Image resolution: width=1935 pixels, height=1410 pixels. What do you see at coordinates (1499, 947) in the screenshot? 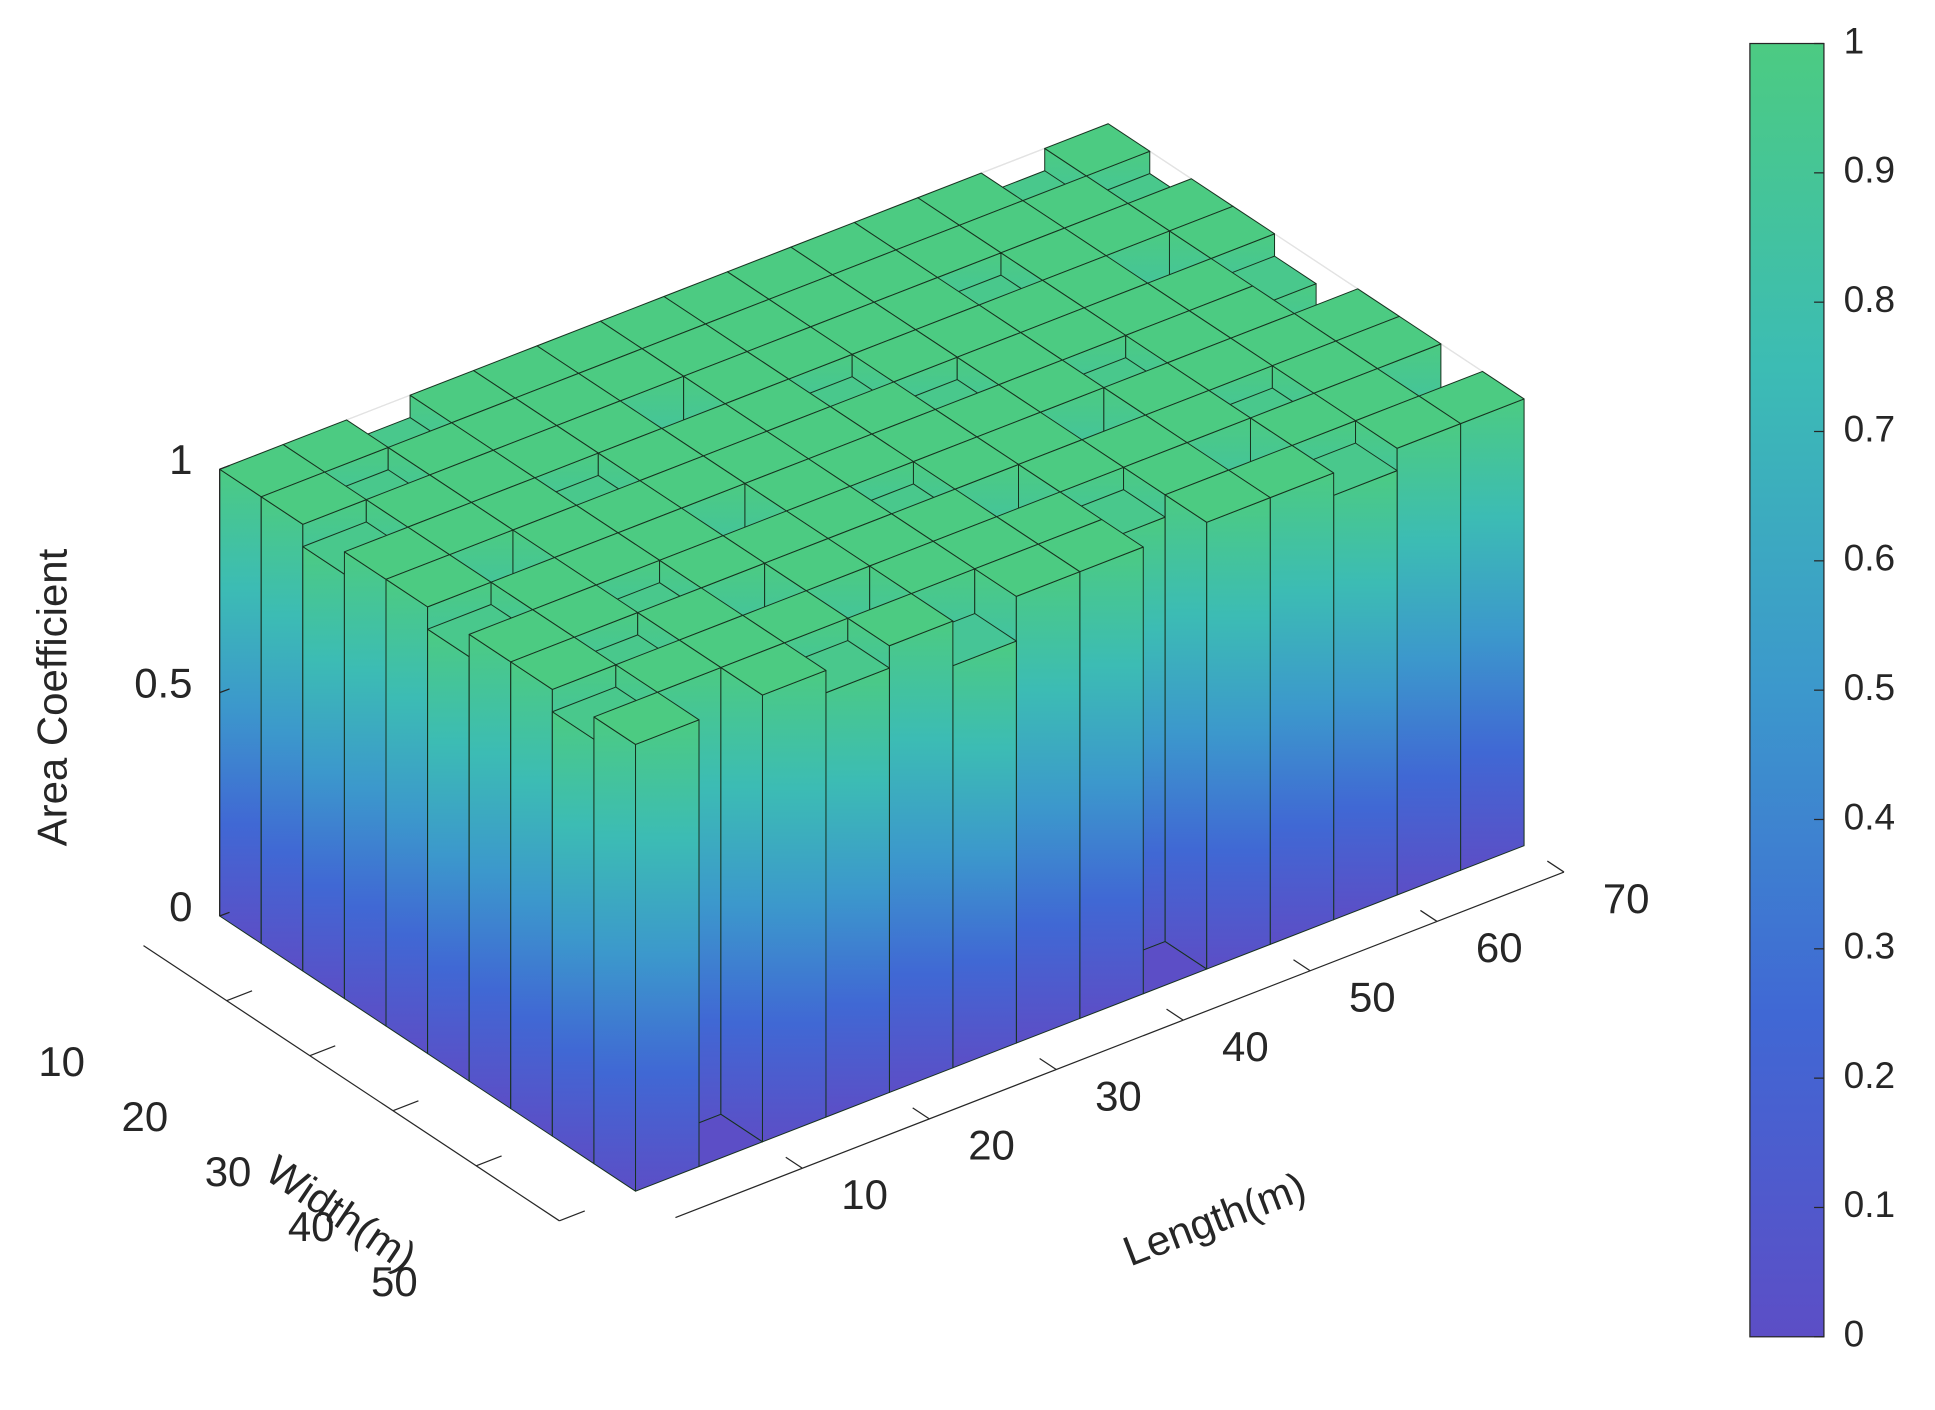
I see `y-tick-label: 60` at bounding box center [1499, 947].